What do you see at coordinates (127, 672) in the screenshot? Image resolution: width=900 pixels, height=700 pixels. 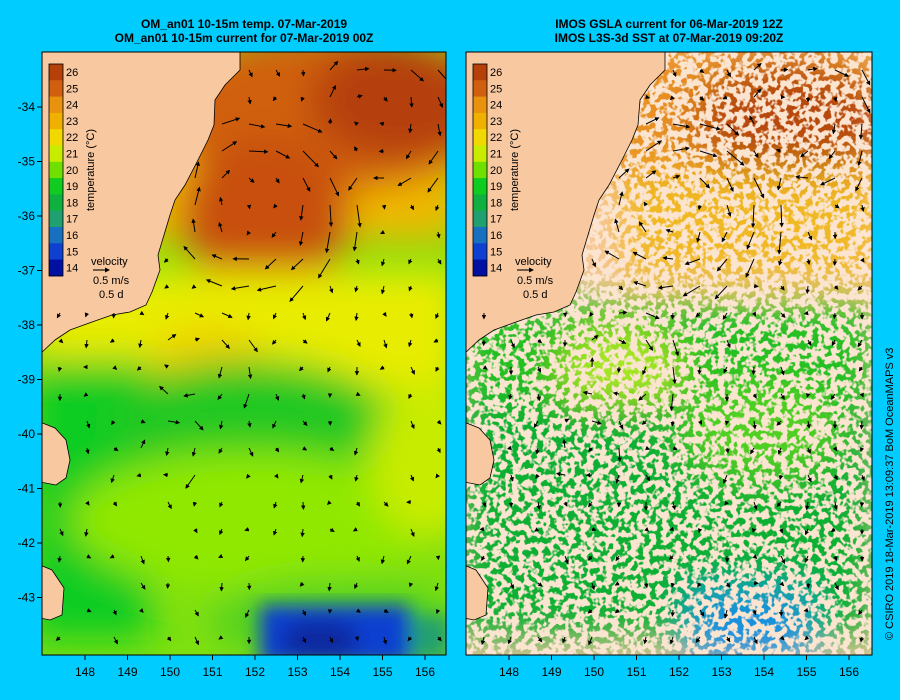 I see `lon-tick-label: 149` at bounding box center [127, 672].